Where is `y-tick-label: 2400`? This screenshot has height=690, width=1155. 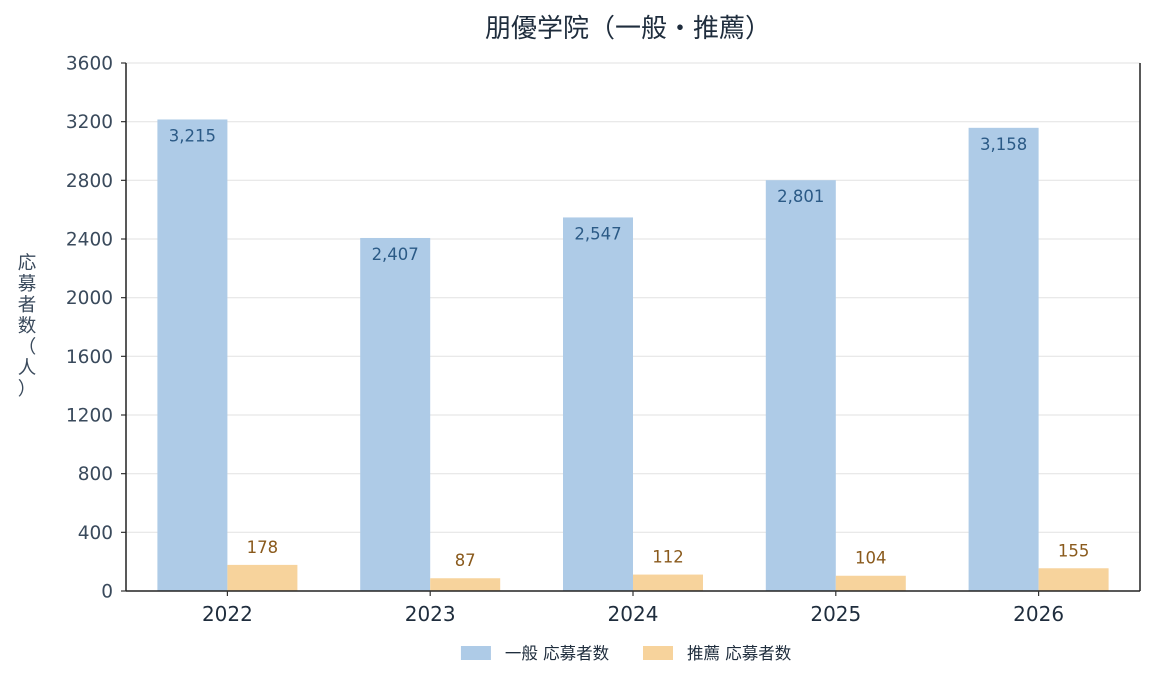 y-tick-label: 2400 is located at coordinates (89, 240).